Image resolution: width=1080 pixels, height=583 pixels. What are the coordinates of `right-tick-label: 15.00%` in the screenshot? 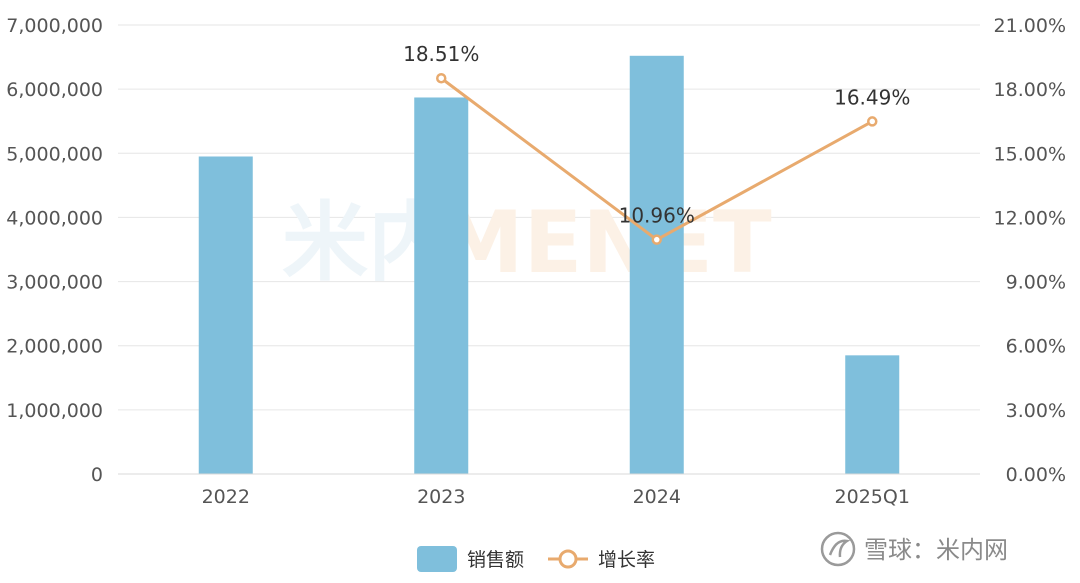 It's located at (1030, 154).